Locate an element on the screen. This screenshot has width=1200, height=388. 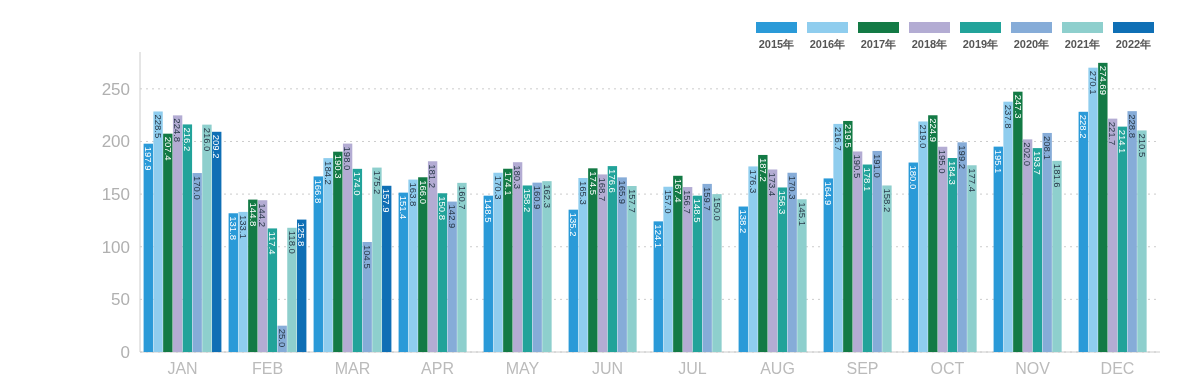
data-label: 166.0 is located at coordinates (423, 192).